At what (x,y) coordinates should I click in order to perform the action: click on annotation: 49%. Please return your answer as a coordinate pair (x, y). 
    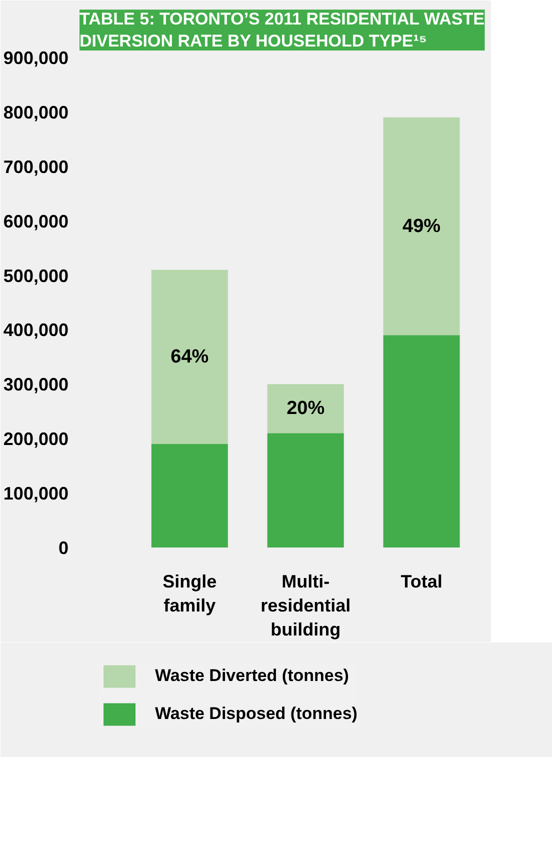
    Looking at the image, I should click on (421, 226).